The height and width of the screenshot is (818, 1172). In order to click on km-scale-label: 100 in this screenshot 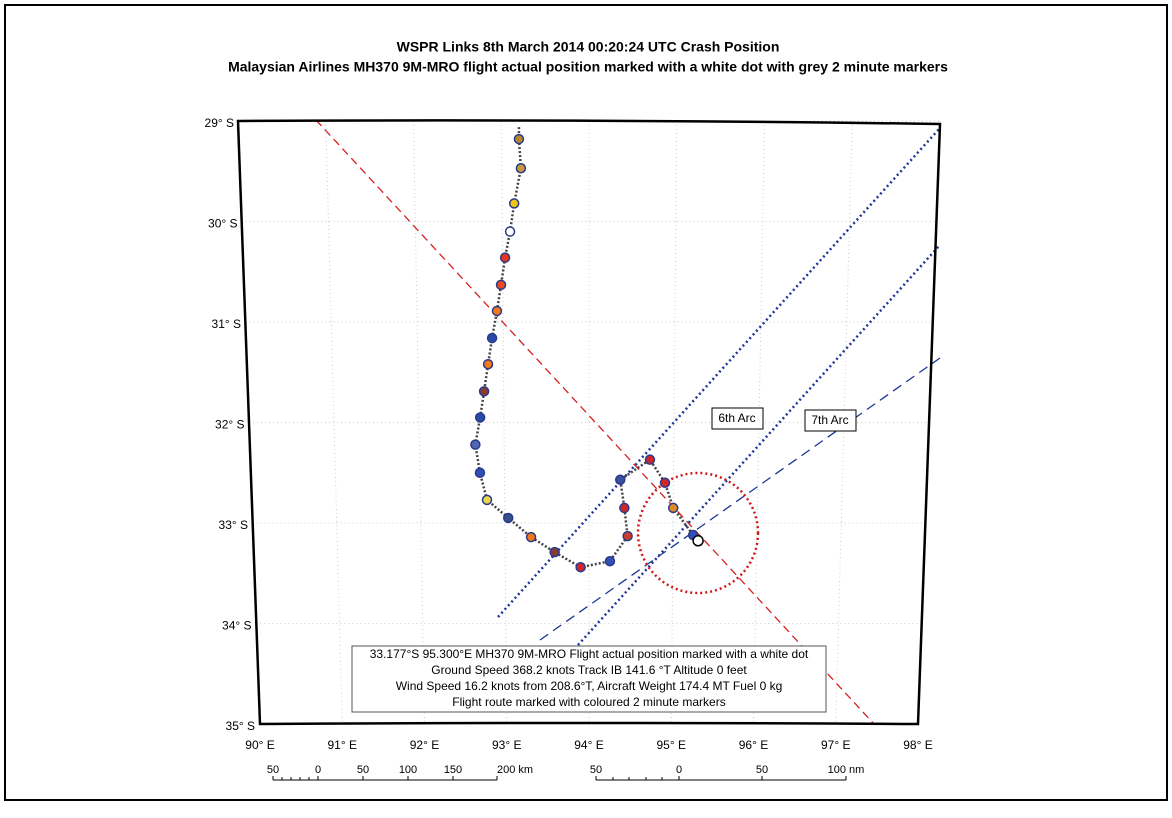, I will do `click(408, 770)`.